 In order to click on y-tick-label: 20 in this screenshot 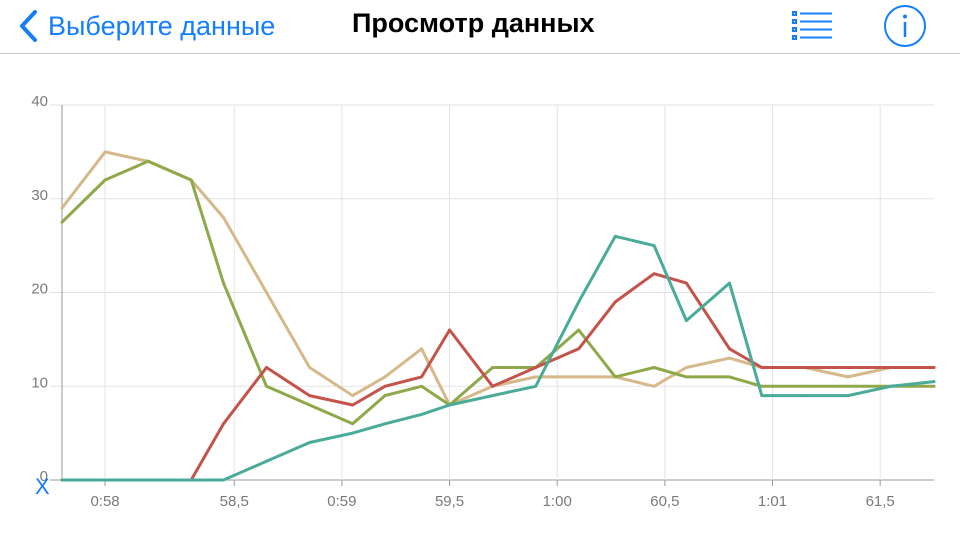, I will do `click(39, 289)`.